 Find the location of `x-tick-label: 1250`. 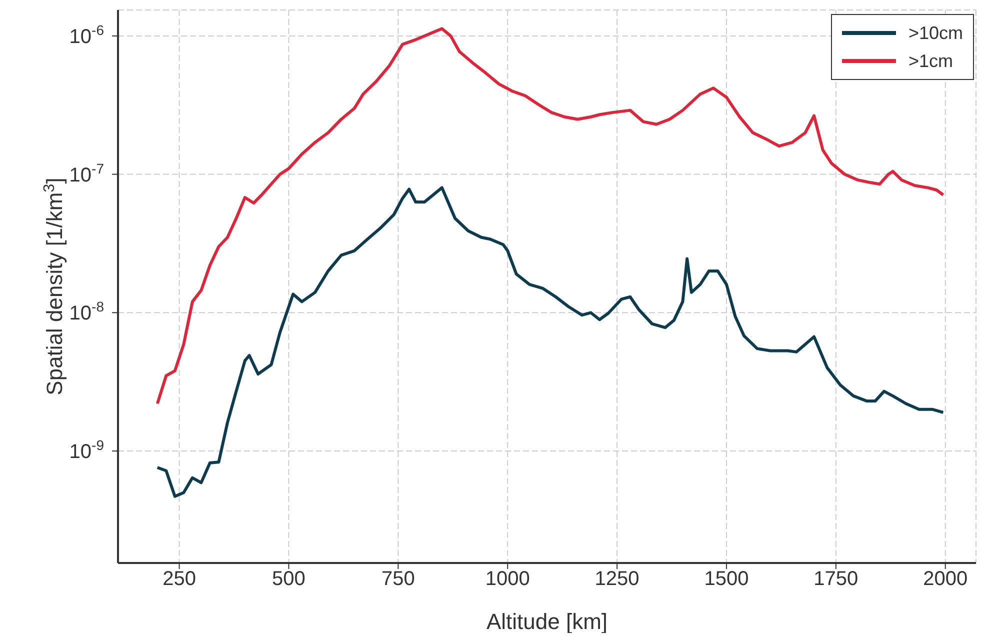

x-tick-label: 1250 is located at coordinates (617, 579).